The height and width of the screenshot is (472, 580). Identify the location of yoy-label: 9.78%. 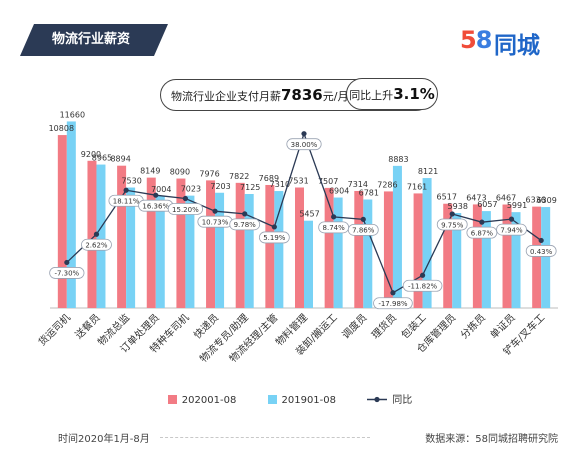
(245, 225).